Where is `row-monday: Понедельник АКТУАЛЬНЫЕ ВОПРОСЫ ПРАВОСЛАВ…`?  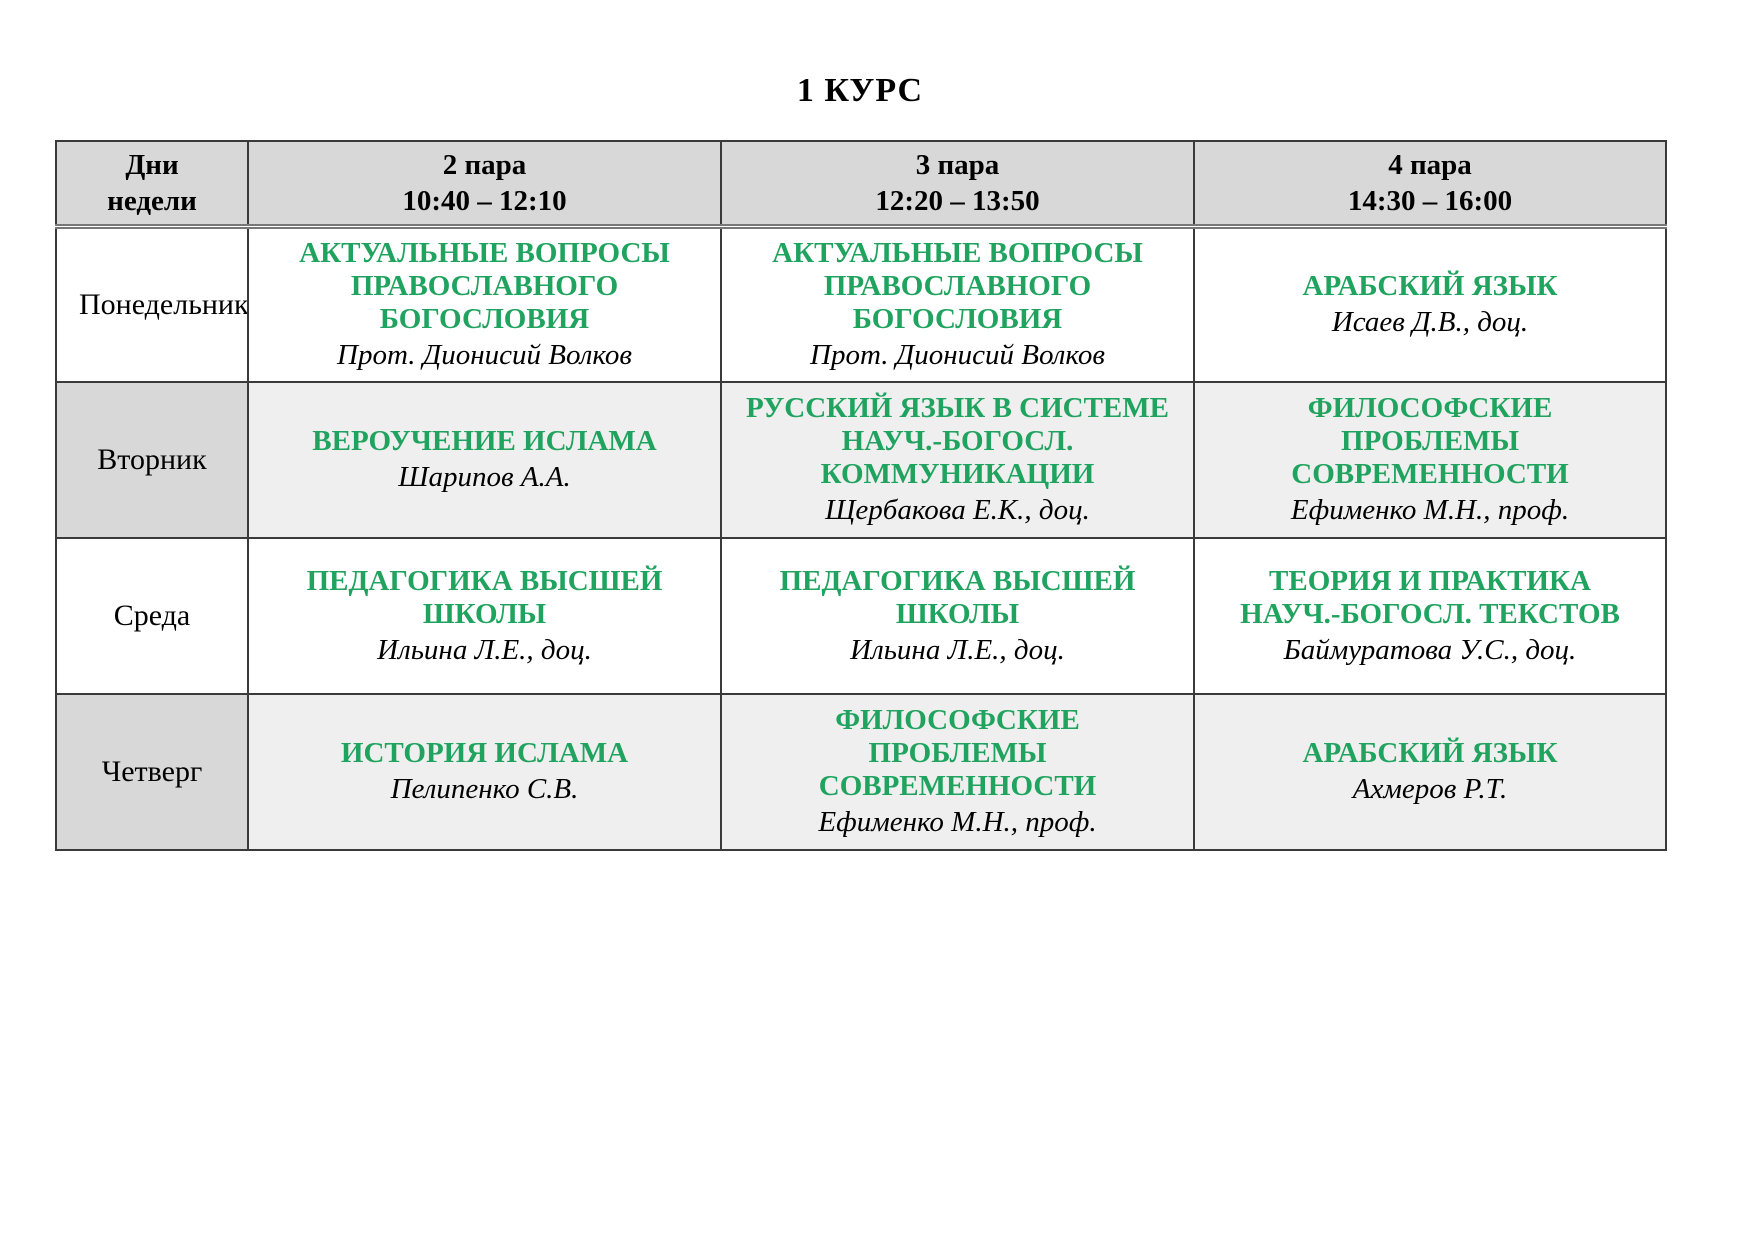 row-monday: Понедельник АКТУАЛЬНЫЕ ВОПРОСЫ ПРАВОСЛАВ… is located at coordinates (861, 304).